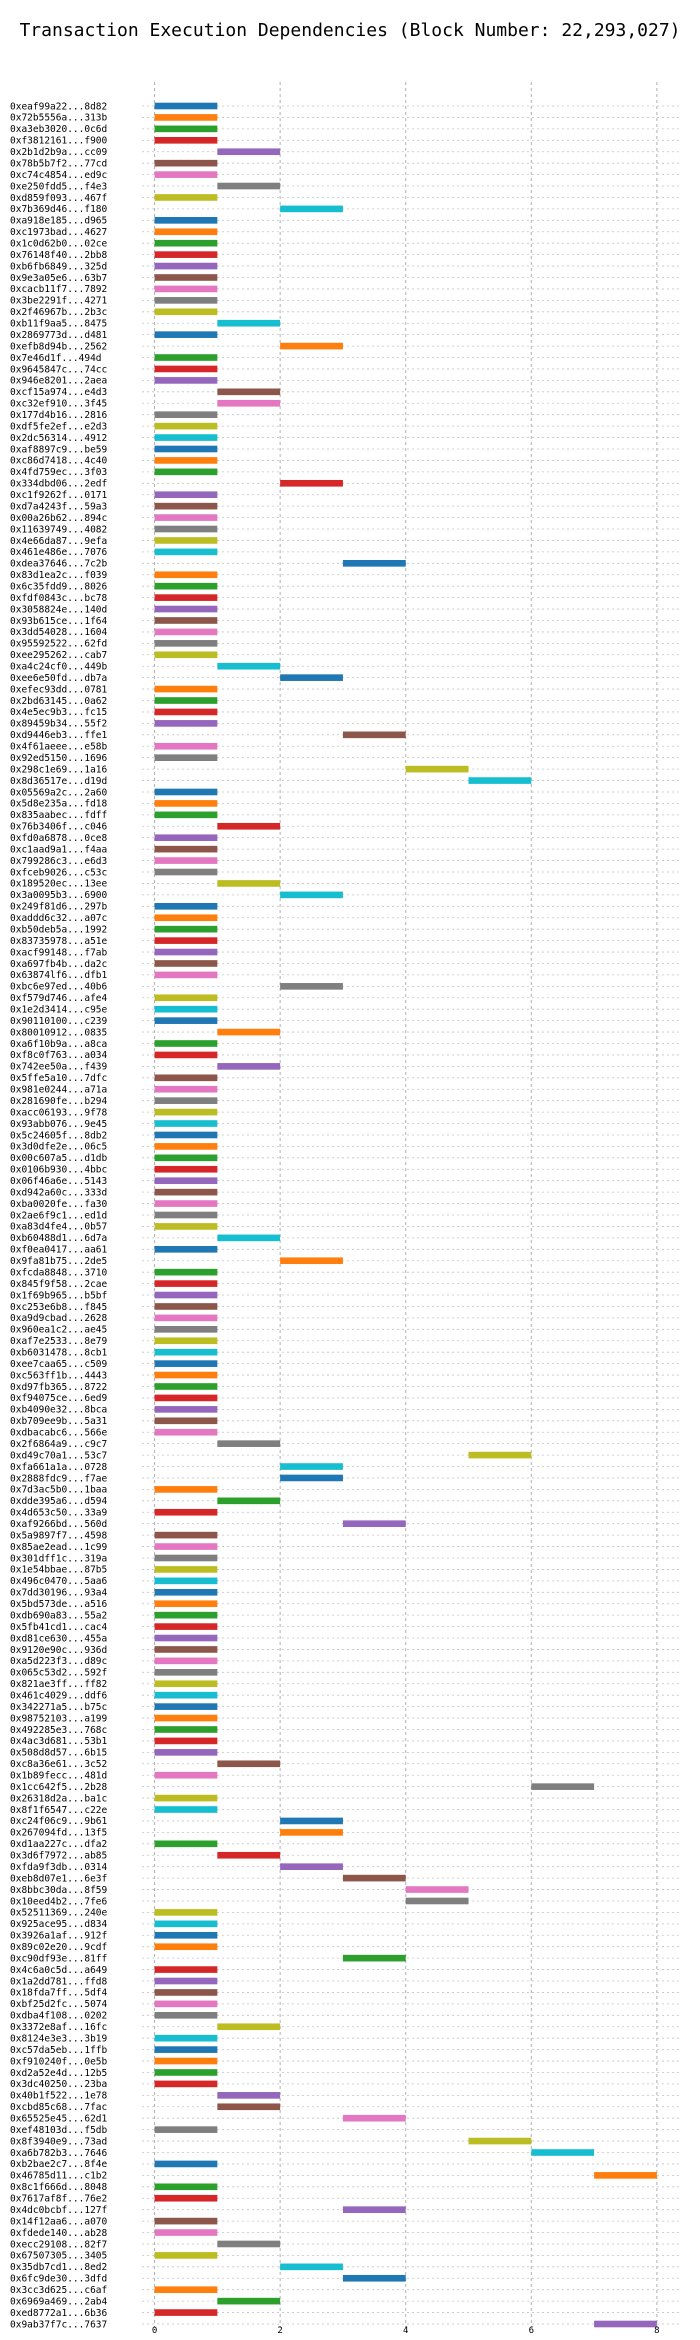  Describe the element at coordinates (58, 1124) in the screenshot. I see `transaction-label: 0x93abb076...9e45` at that location.